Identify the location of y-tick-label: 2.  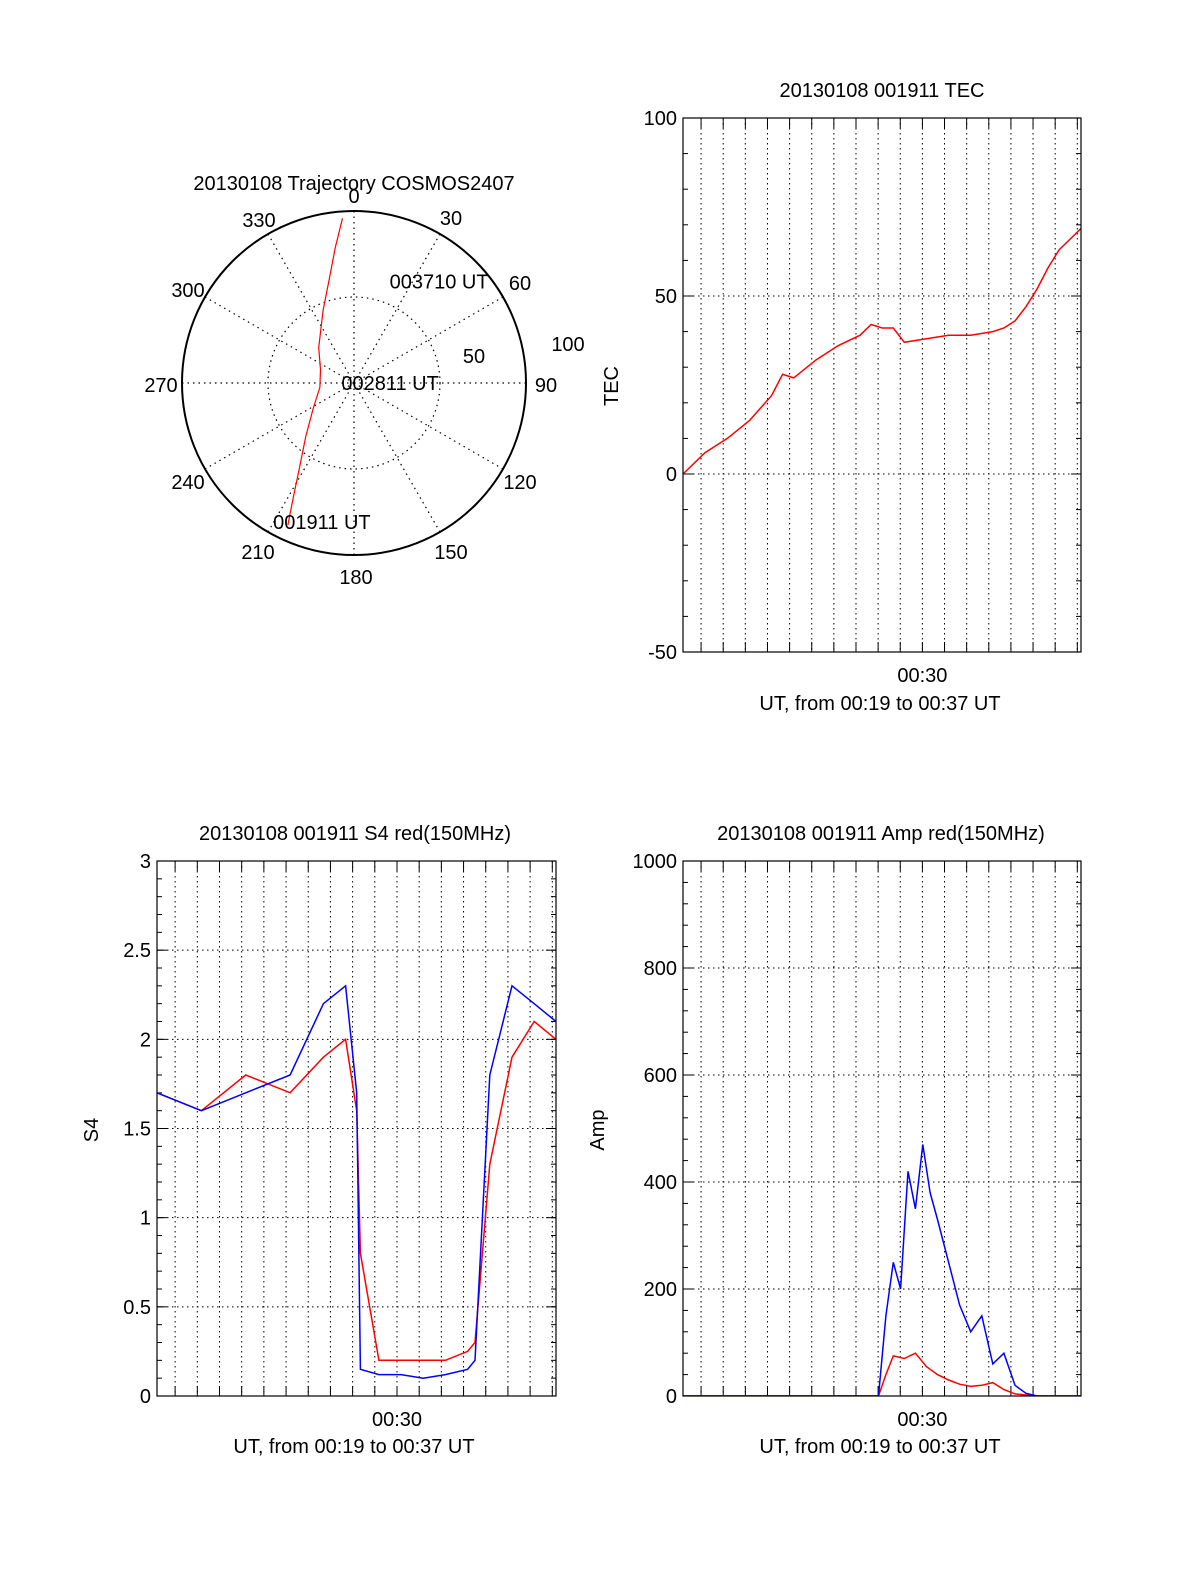
(145, 1040).